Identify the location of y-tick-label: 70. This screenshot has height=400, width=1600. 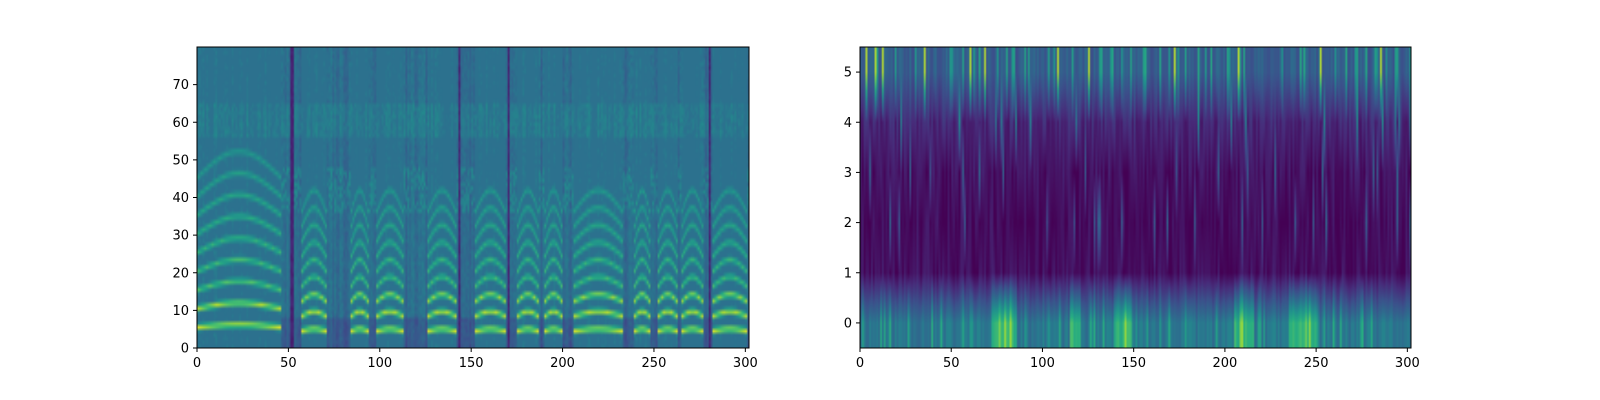
(180, 85).